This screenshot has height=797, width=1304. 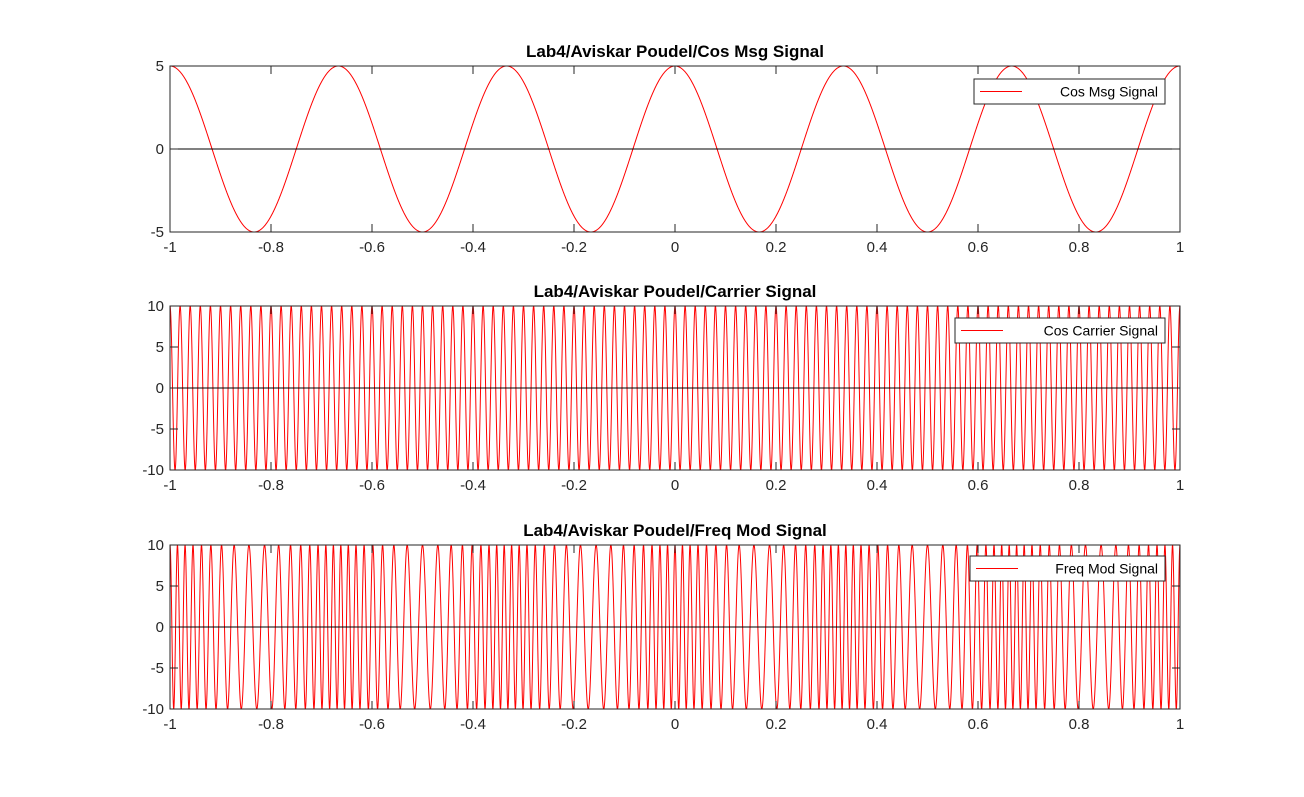 I want to click on legend-label: Freq Mod Signal, so click(x=1106, y=569).